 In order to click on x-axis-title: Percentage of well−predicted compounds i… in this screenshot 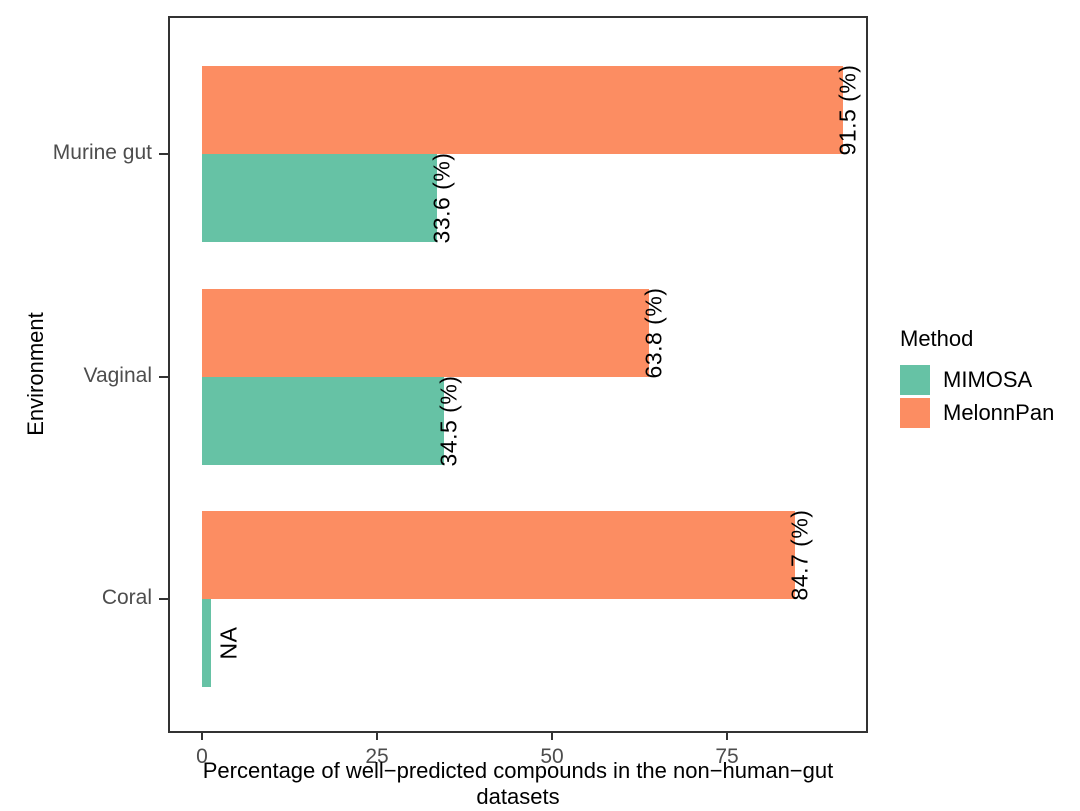, I will do `click(518, 783)`.